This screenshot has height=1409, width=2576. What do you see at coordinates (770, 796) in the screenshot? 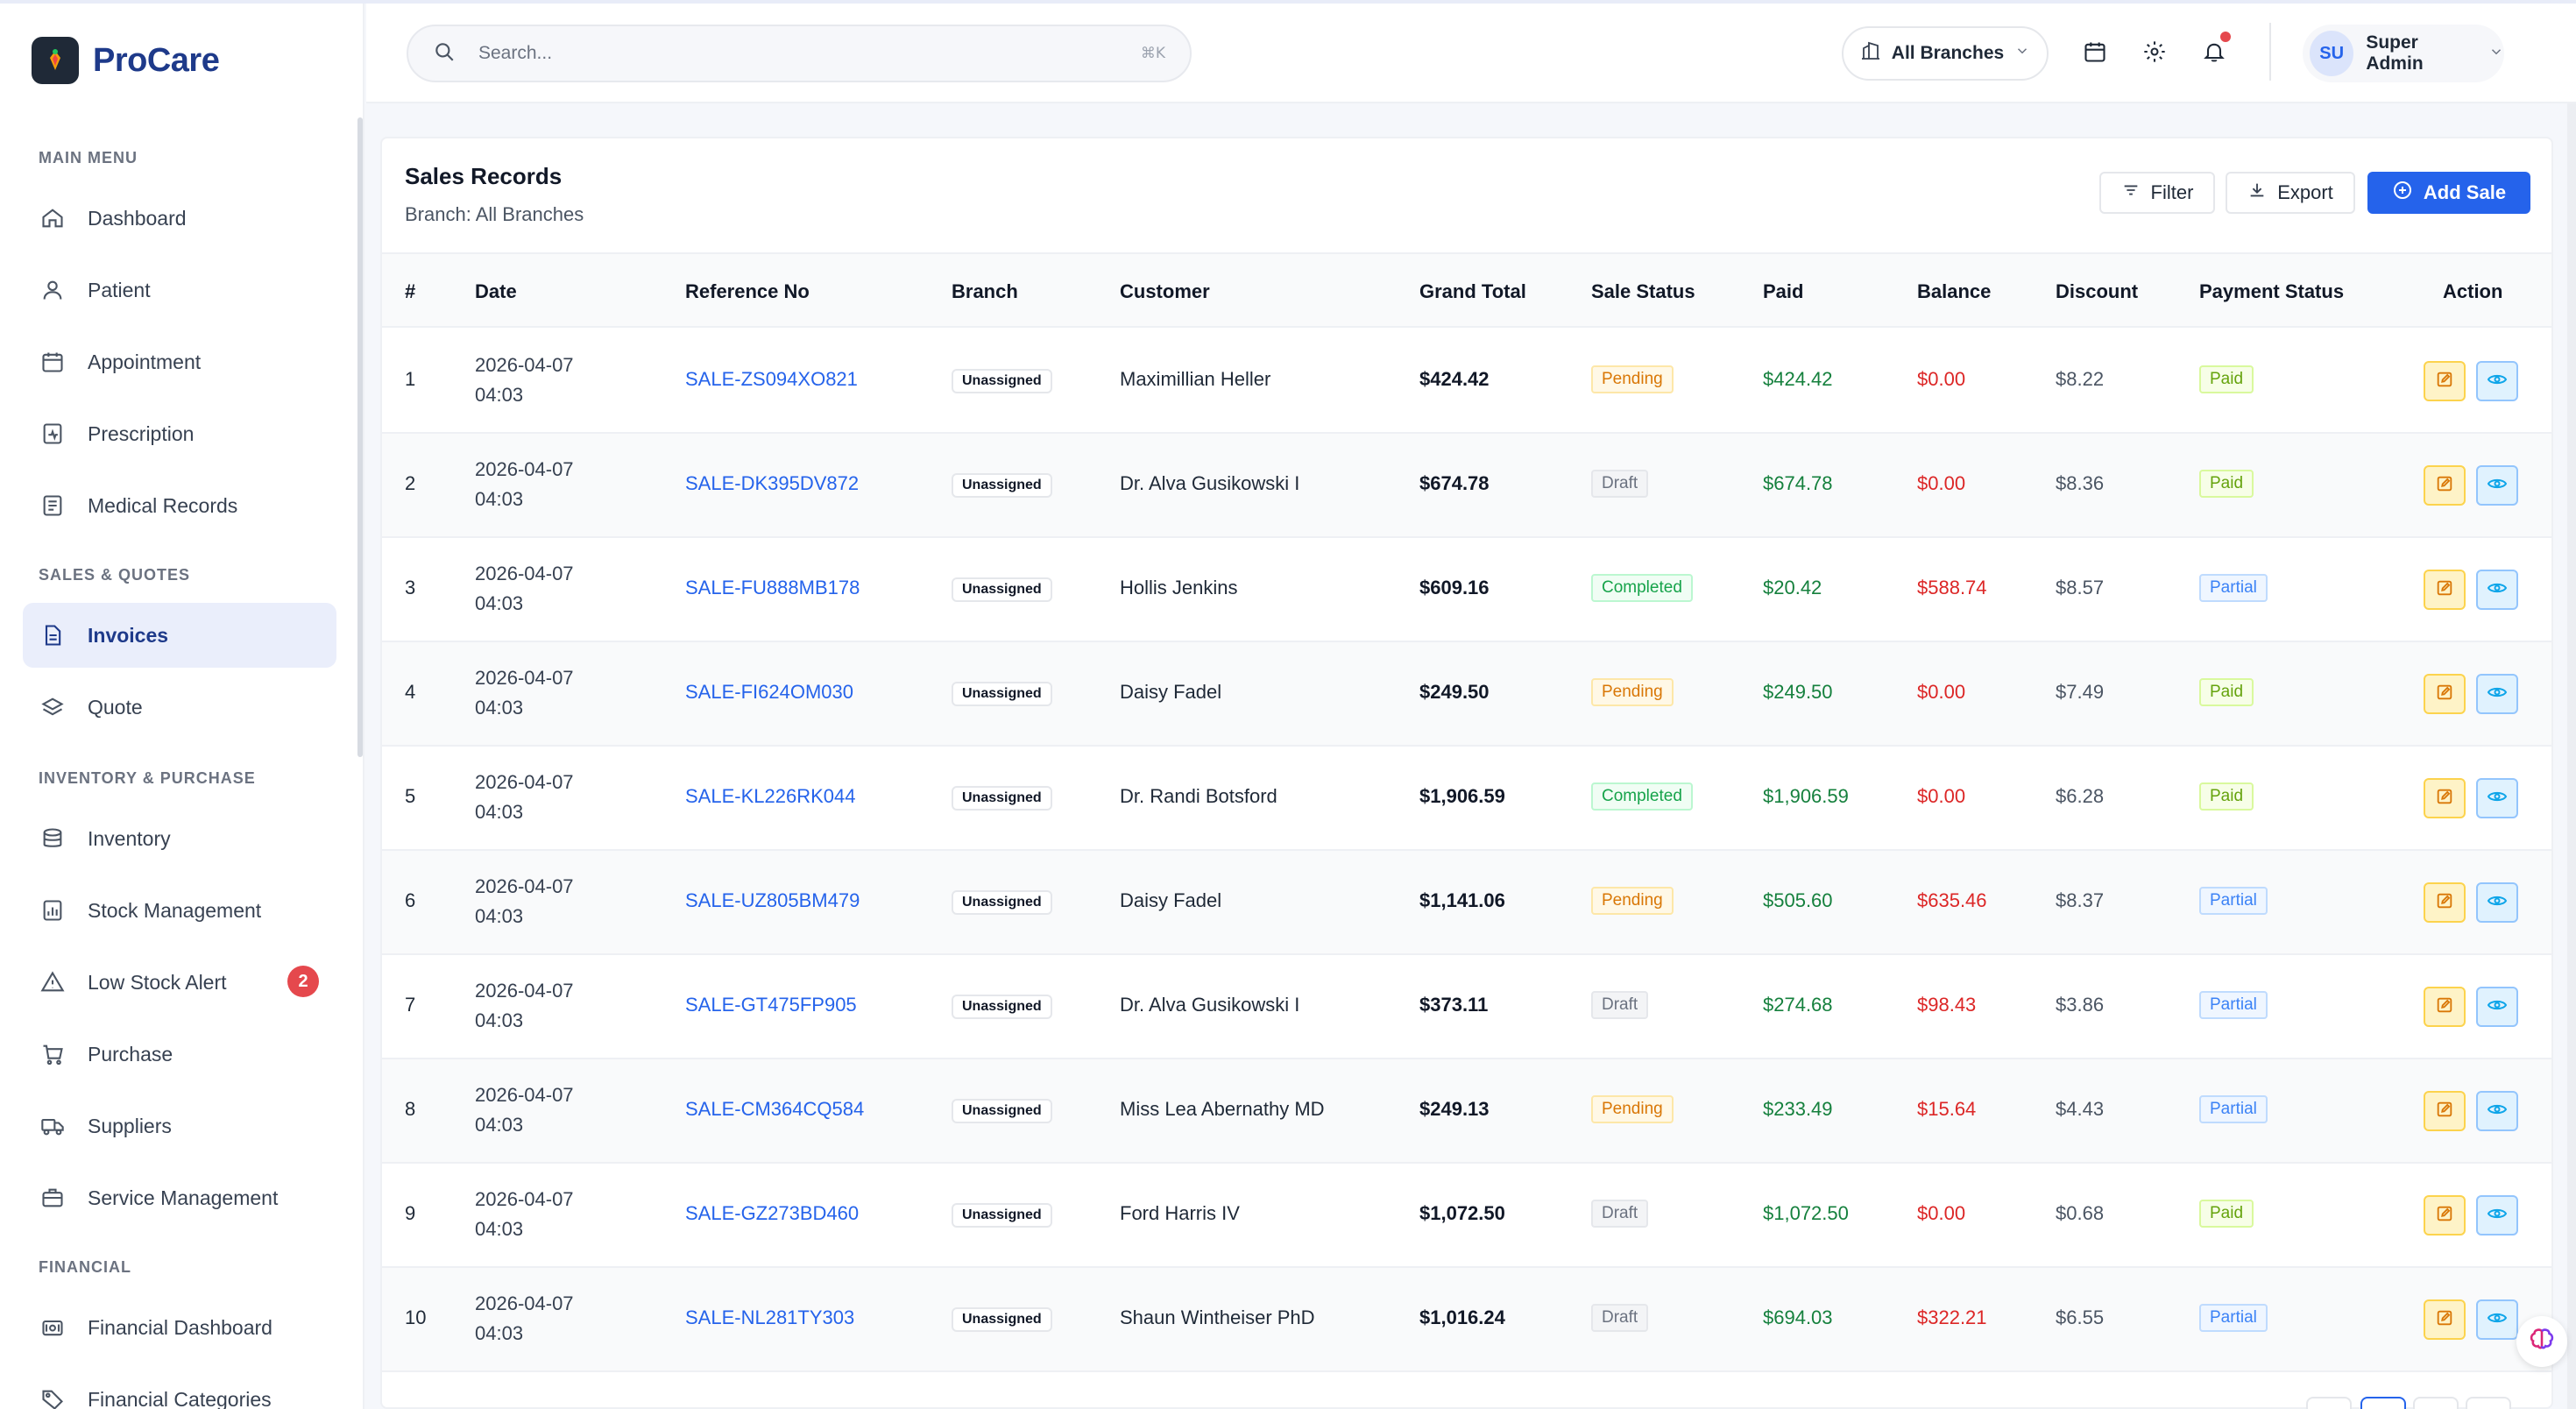
I see `reference-link: SALE-KL226RK044` at bounding box center [770, 796].